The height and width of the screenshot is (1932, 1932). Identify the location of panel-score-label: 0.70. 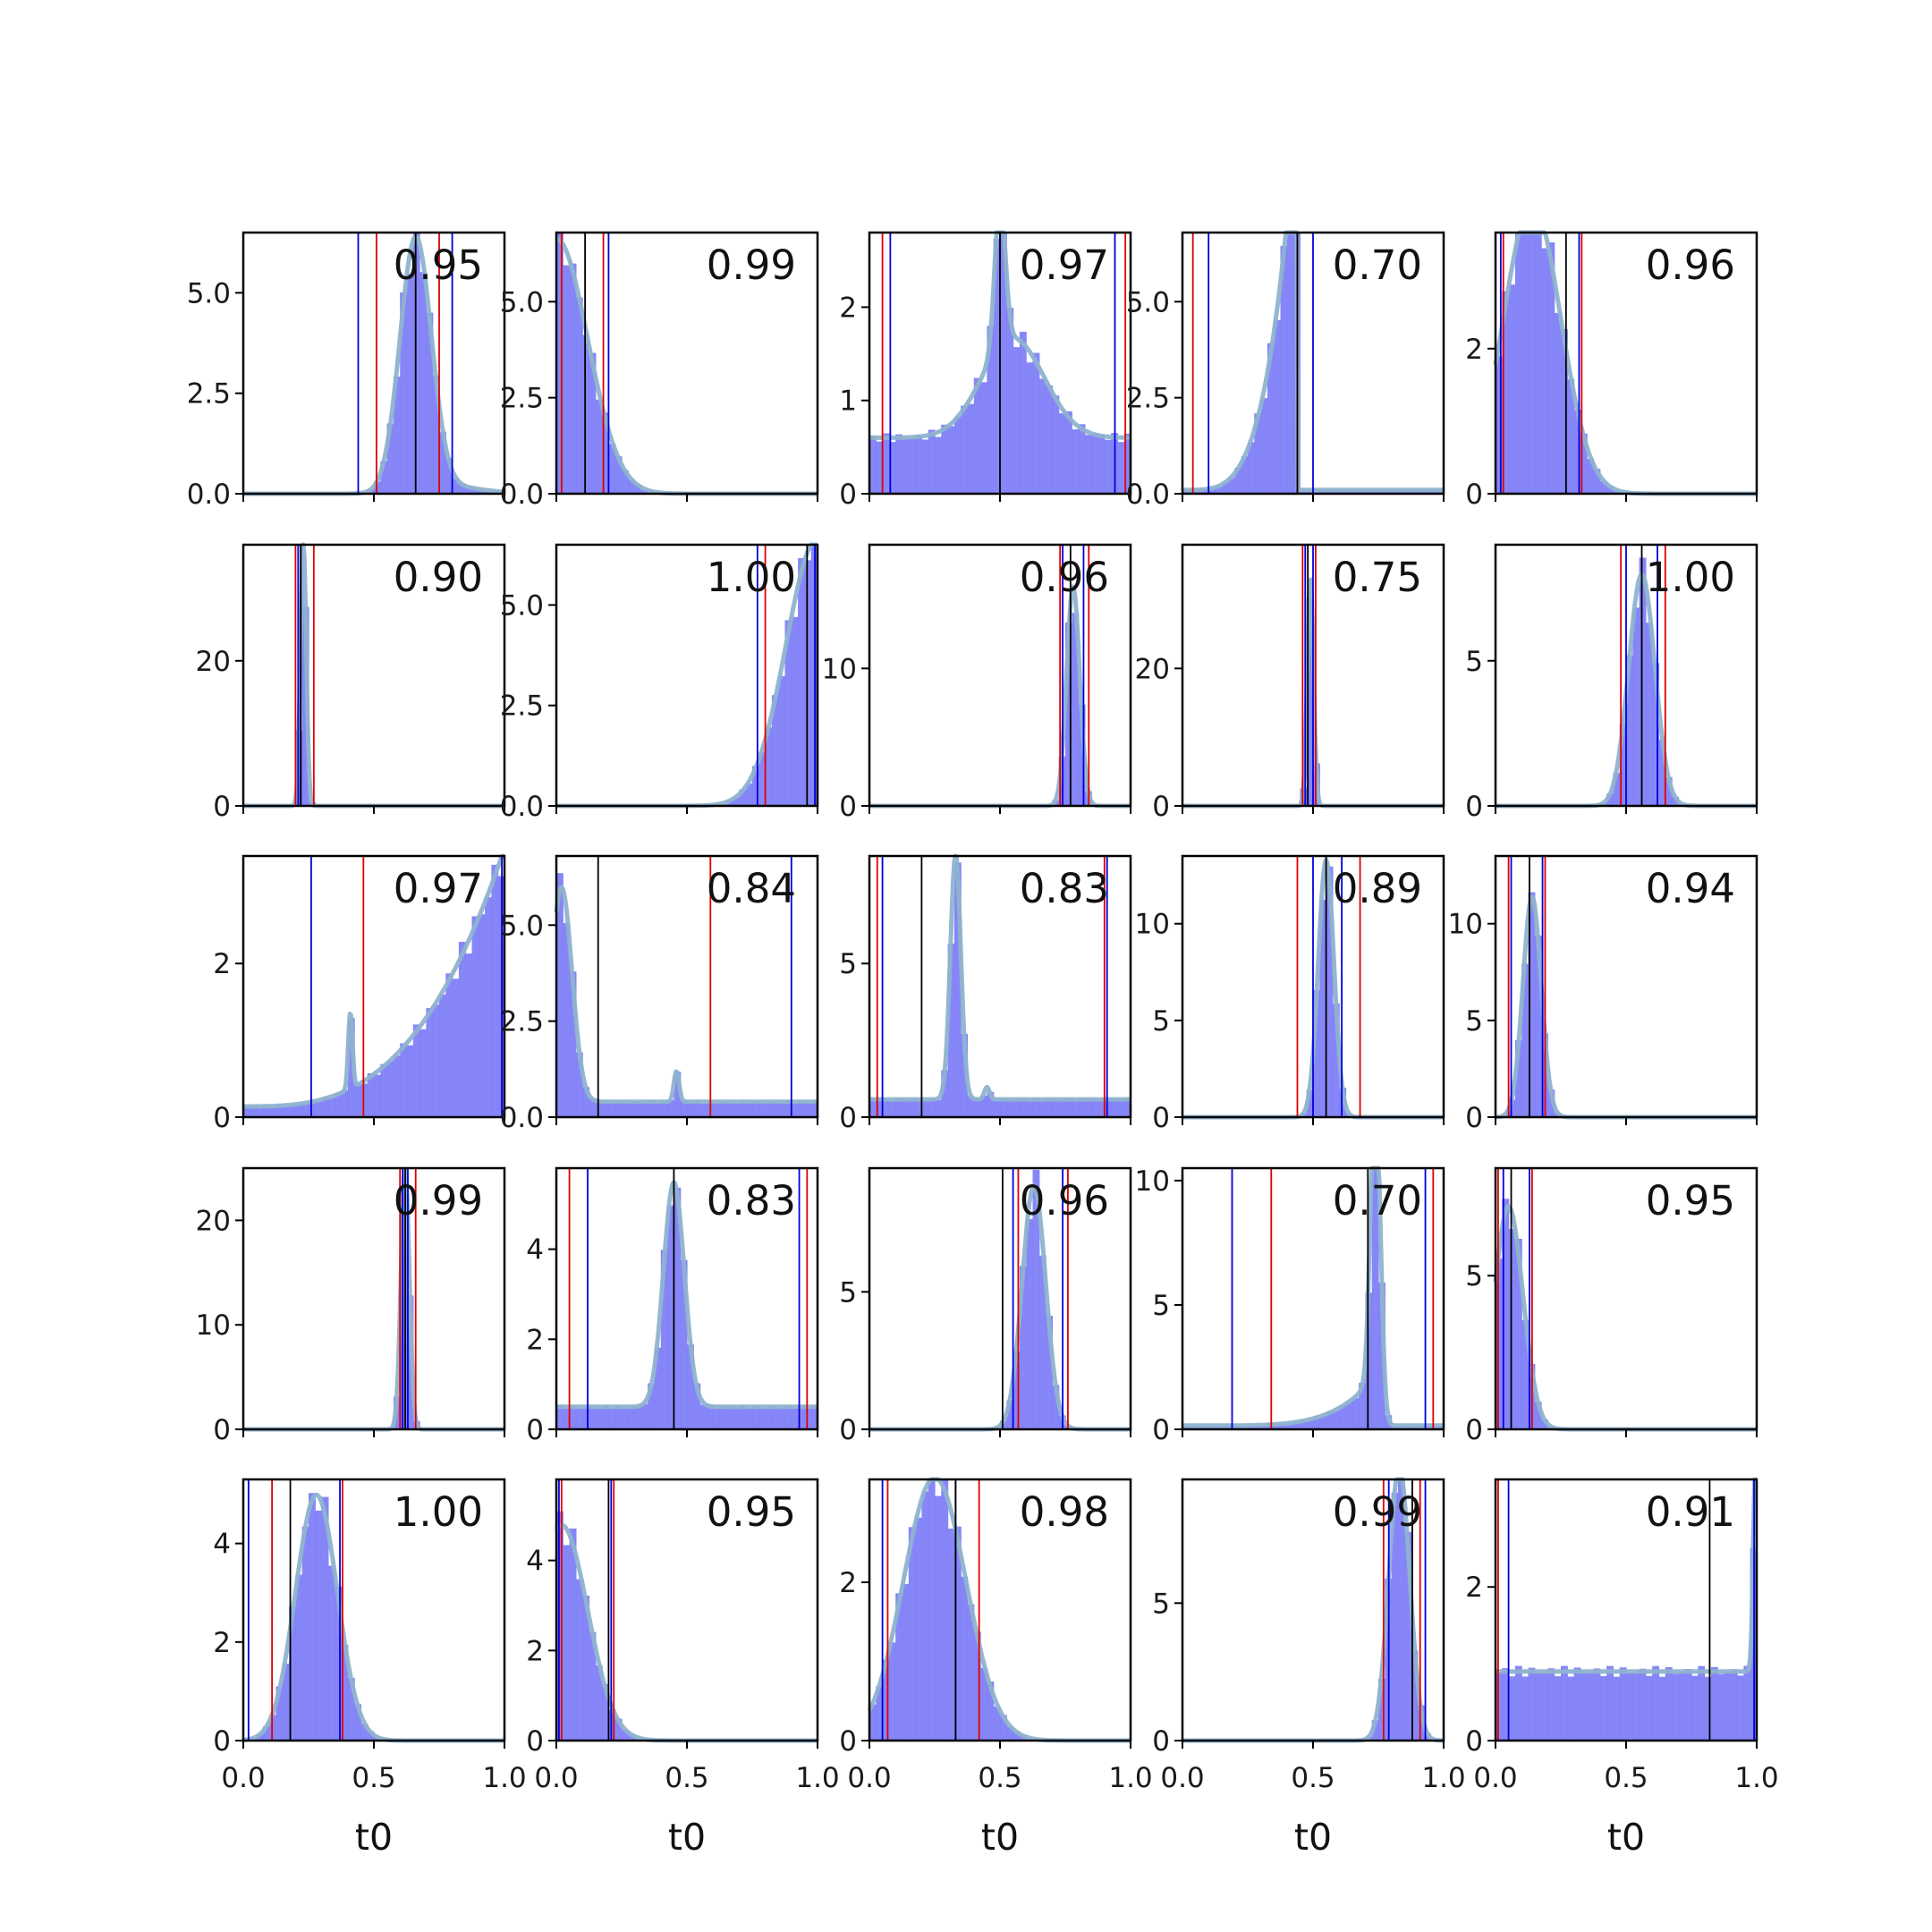
(1377, 1200).